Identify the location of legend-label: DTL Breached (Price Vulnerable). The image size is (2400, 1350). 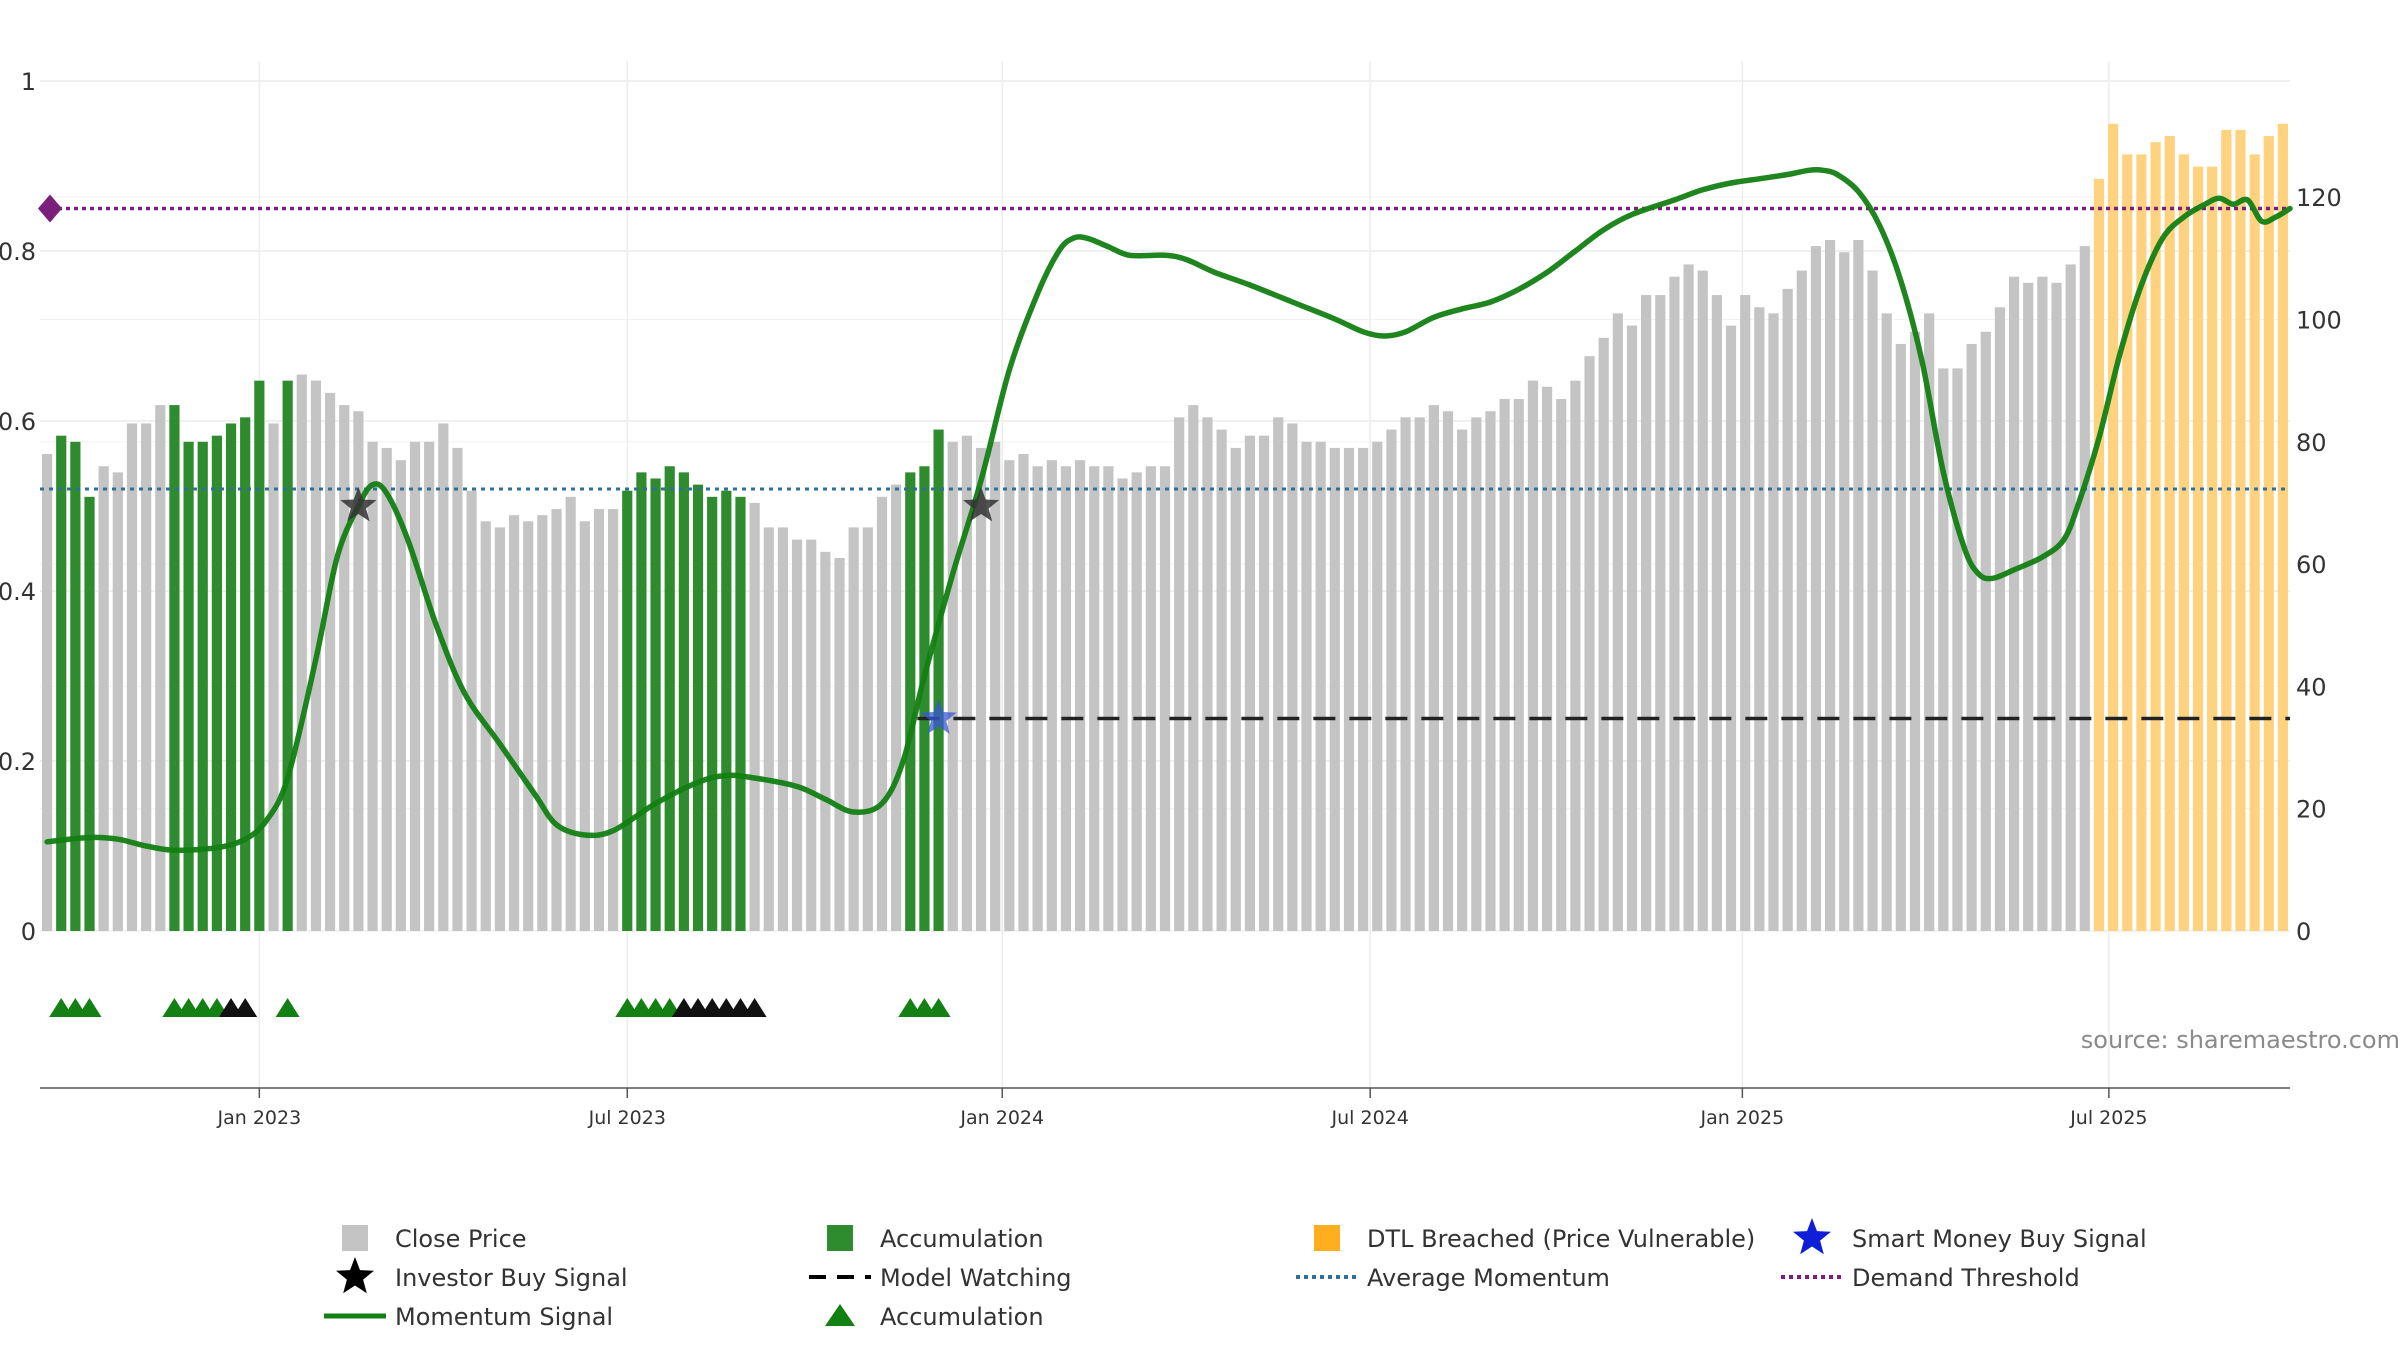
(1561, 1239).